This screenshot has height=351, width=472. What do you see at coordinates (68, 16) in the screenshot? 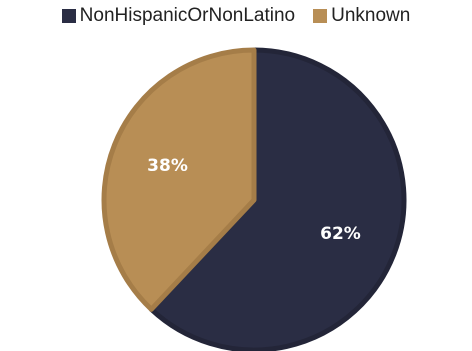
I see `legend-swatch-nonhispanic` at bounding box center [68, 16].